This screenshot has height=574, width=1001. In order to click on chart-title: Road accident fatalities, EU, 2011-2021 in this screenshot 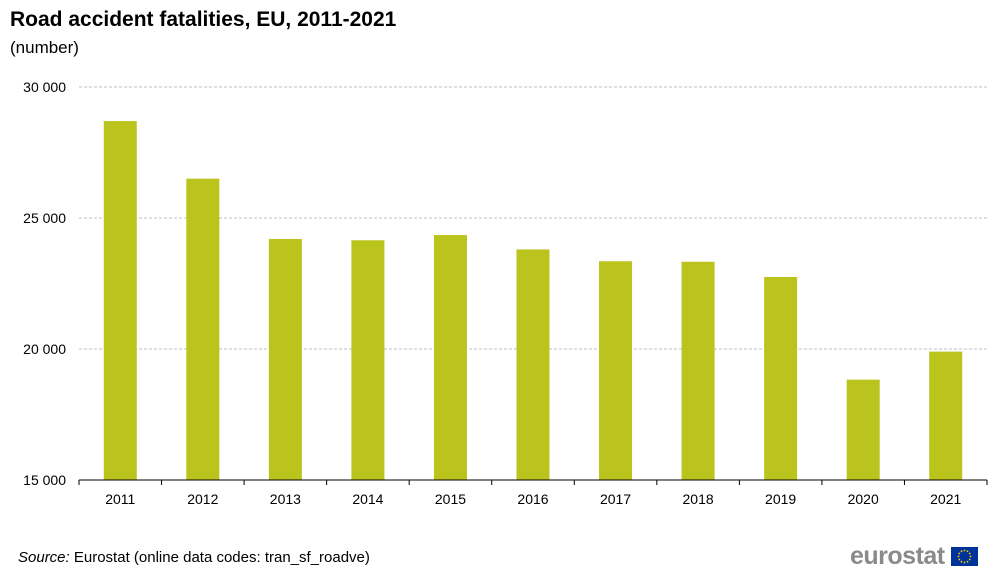, I will do `click(203, 19)`.